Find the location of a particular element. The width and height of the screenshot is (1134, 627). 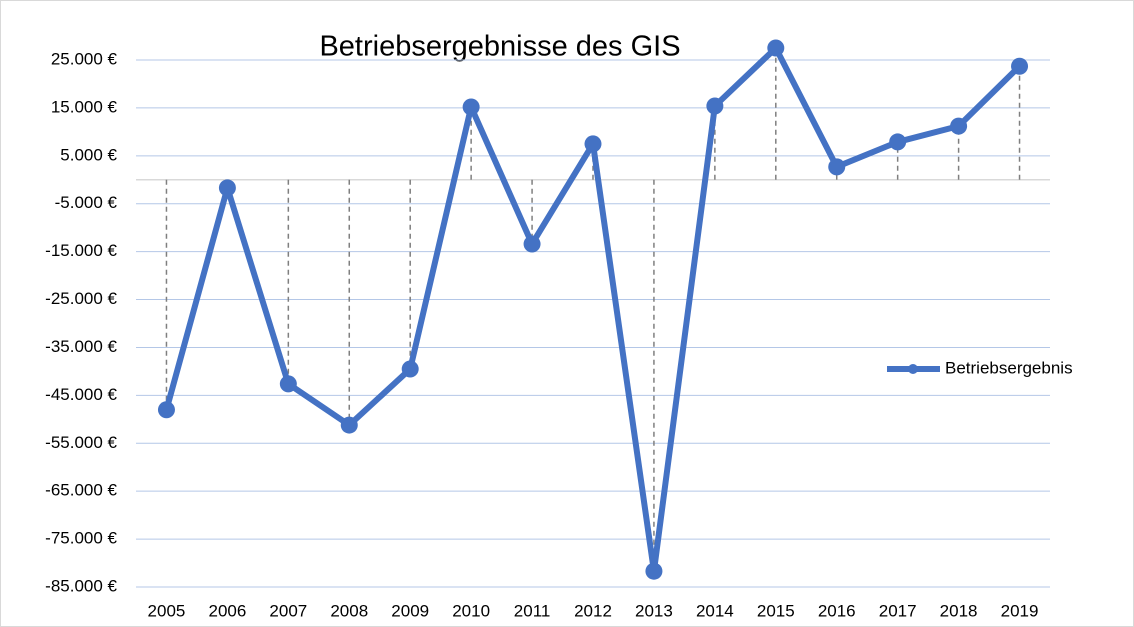

y-tick-label: -65.000 € is located at coordinates (81, 490).